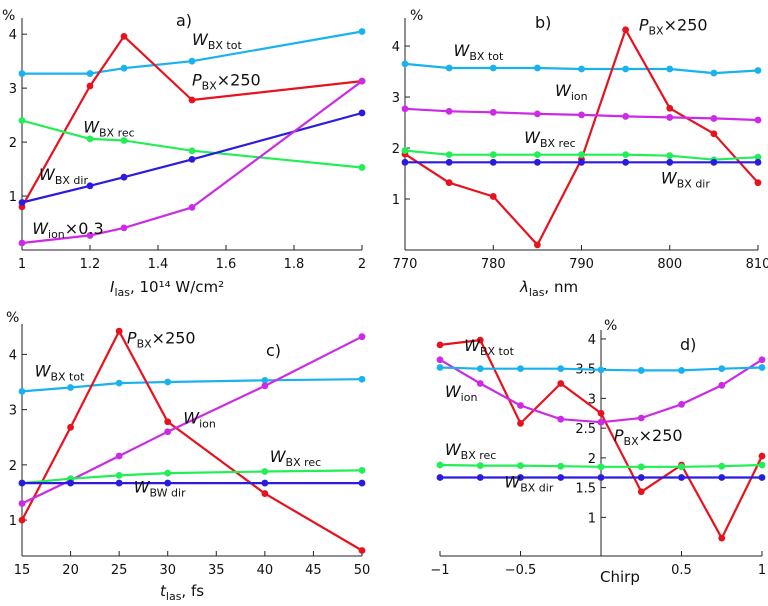 The image size is (768, 606). What do you see at coordinates (216, 570) in the screenshot?
I see `x-tick-label: 35` at bounding box center [216, 570].